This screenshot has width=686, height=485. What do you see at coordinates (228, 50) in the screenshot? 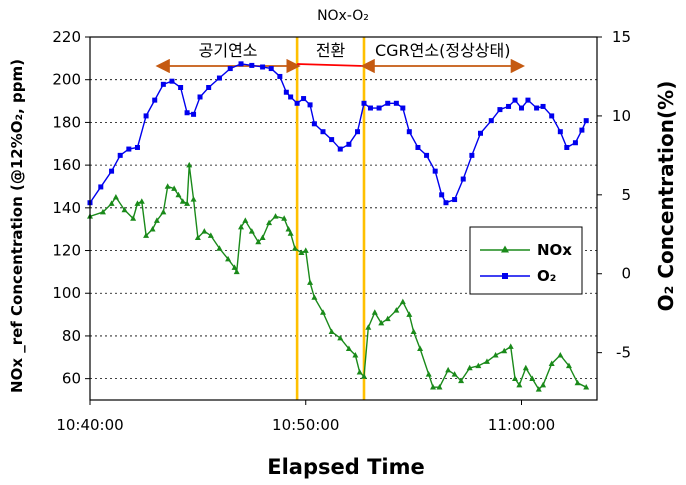
I see `phase-label-0: 공기연소` at bounding box center [228, 50].